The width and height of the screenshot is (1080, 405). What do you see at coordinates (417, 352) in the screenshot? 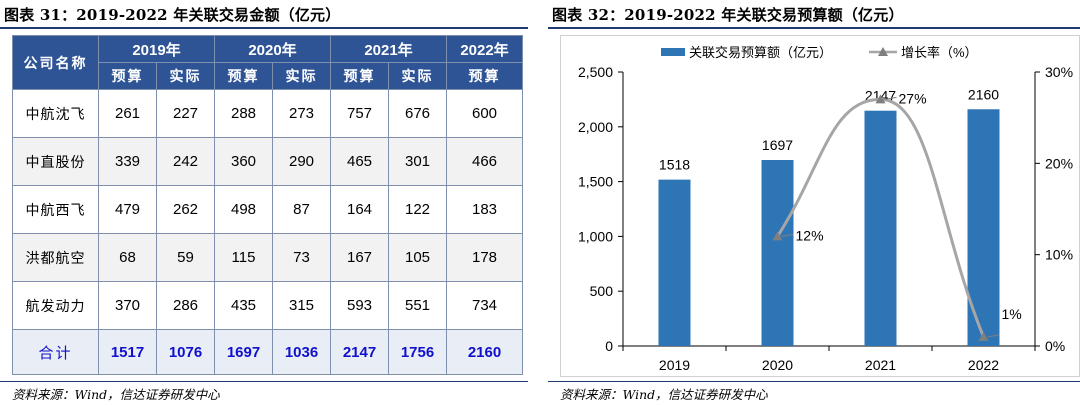
I see `total-cell: 1756` at bounding box center [417, 352].